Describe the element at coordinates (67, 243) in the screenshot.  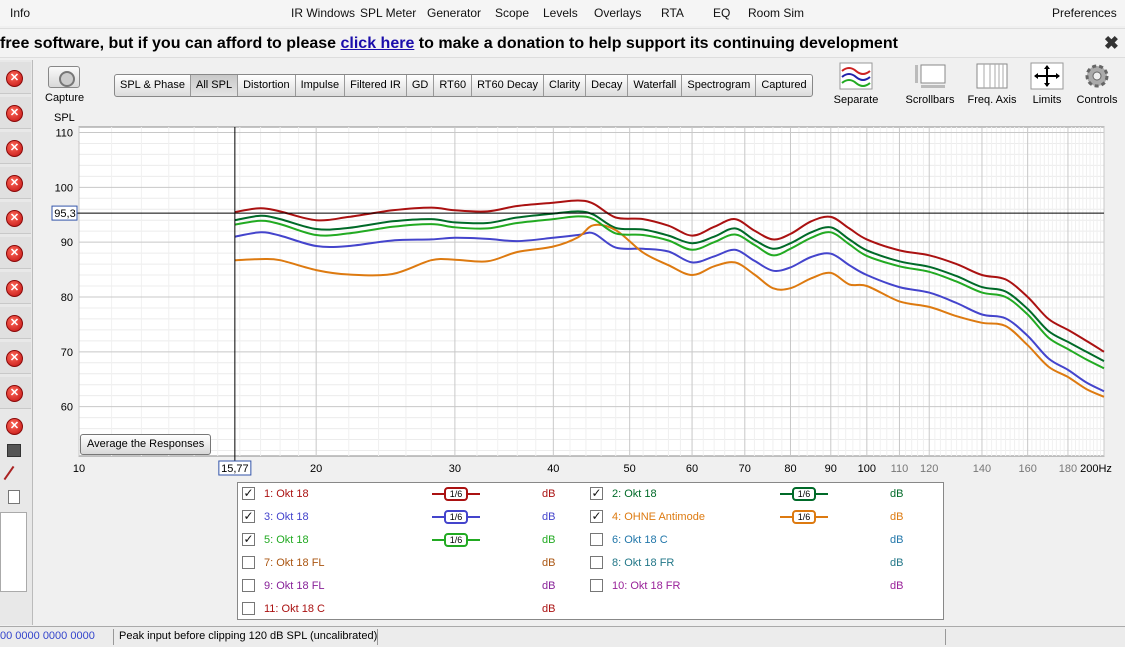
I see `y-tick-label: 90` at that location.